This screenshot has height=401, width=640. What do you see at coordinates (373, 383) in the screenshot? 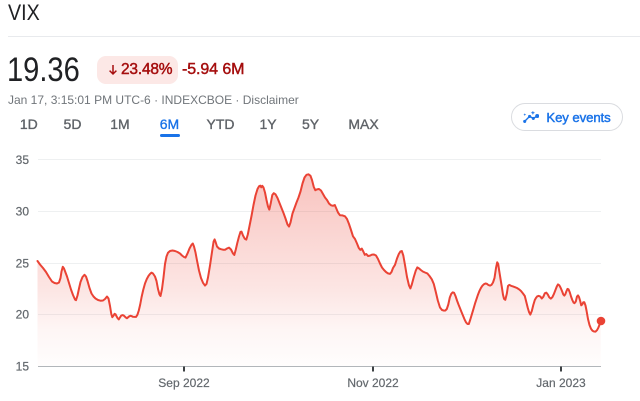
I see `svg-text: Nov 2022` at bounding box center [373, 383].